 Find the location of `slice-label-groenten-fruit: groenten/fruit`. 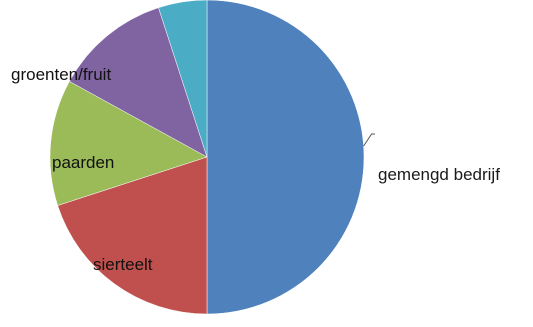

slice-label-groenten-fruit: groenten/fruit is located at coordinates (61, 74).